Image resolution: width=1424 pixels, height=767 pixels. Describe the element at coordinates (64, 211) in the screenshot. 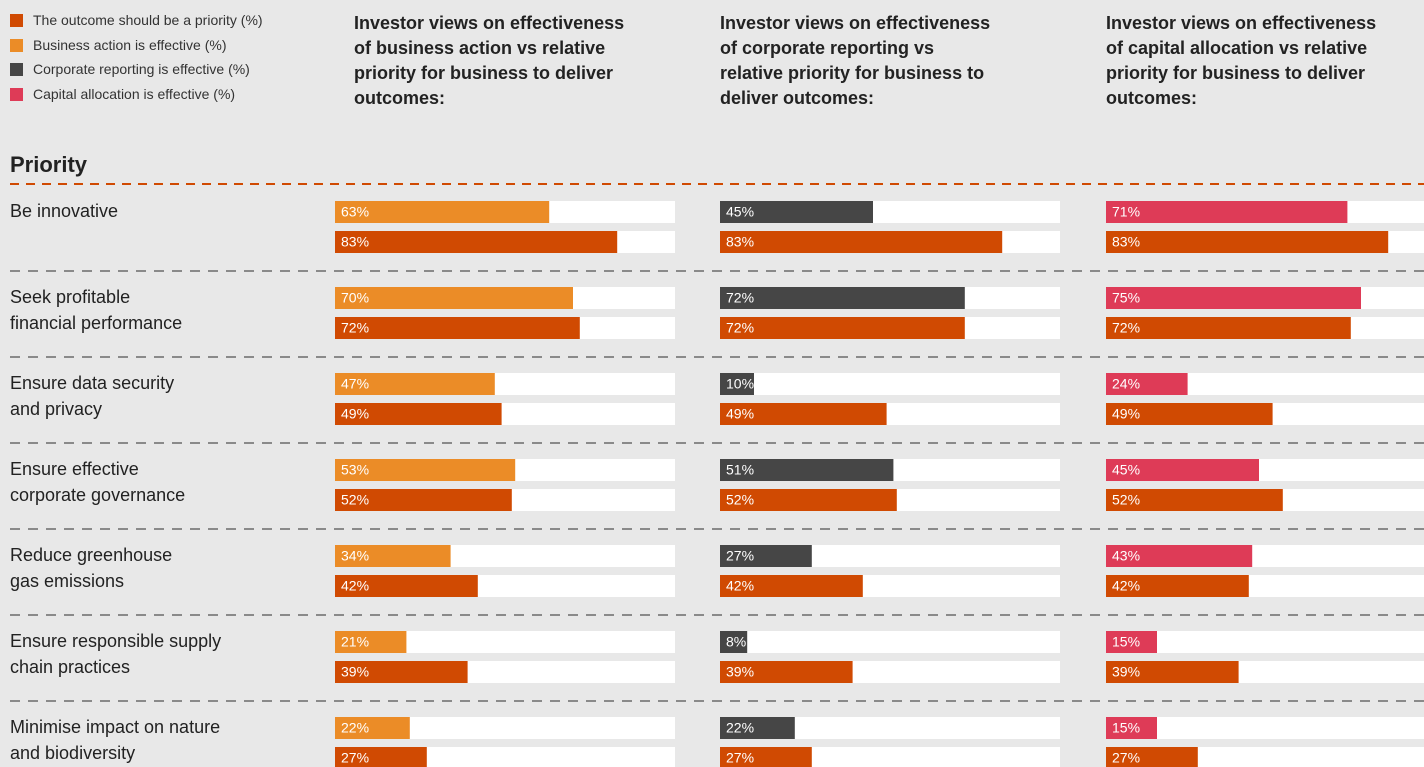

I see `category-label: Be innovative` at that location.